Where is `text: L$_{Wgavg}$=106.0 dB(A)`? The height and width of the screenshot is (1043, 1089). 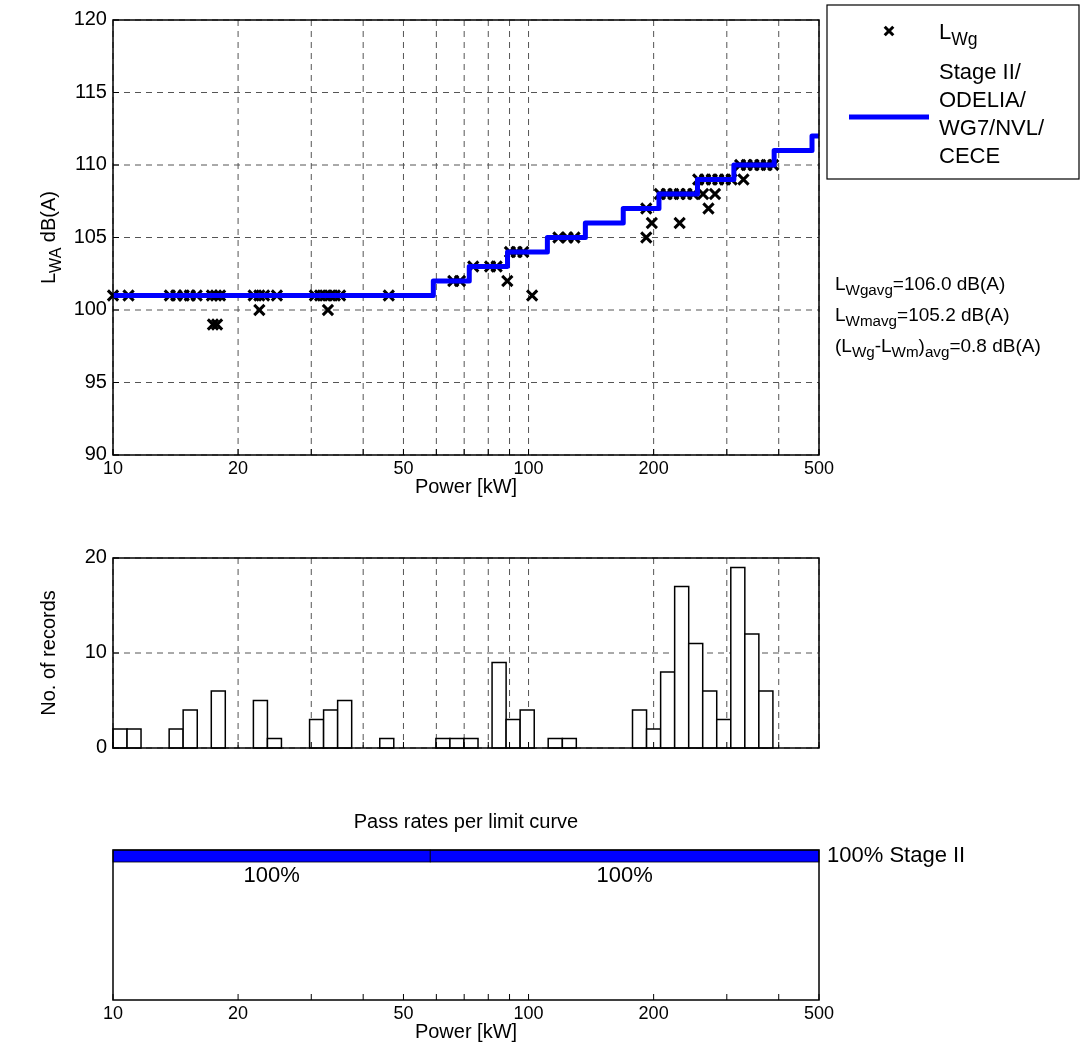 text: L$_{Wgavg}$=106.0 dB(A) is located at coordinates (920, 286).